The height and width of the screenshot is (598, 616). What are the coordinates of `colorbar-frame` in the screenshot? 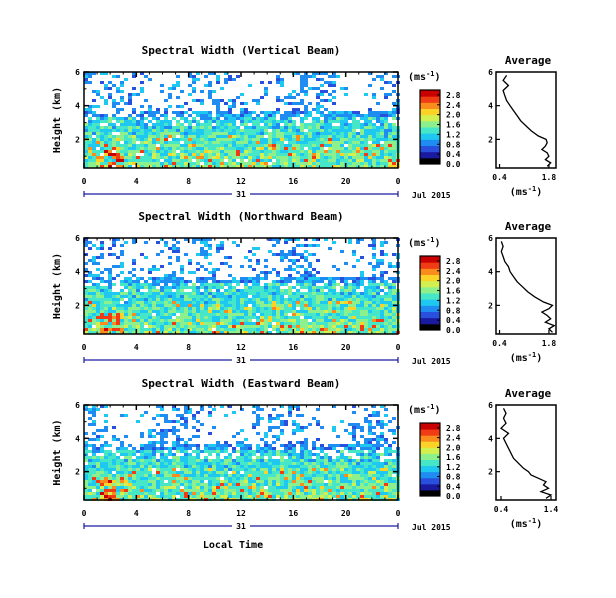 It's located at (430, 293).